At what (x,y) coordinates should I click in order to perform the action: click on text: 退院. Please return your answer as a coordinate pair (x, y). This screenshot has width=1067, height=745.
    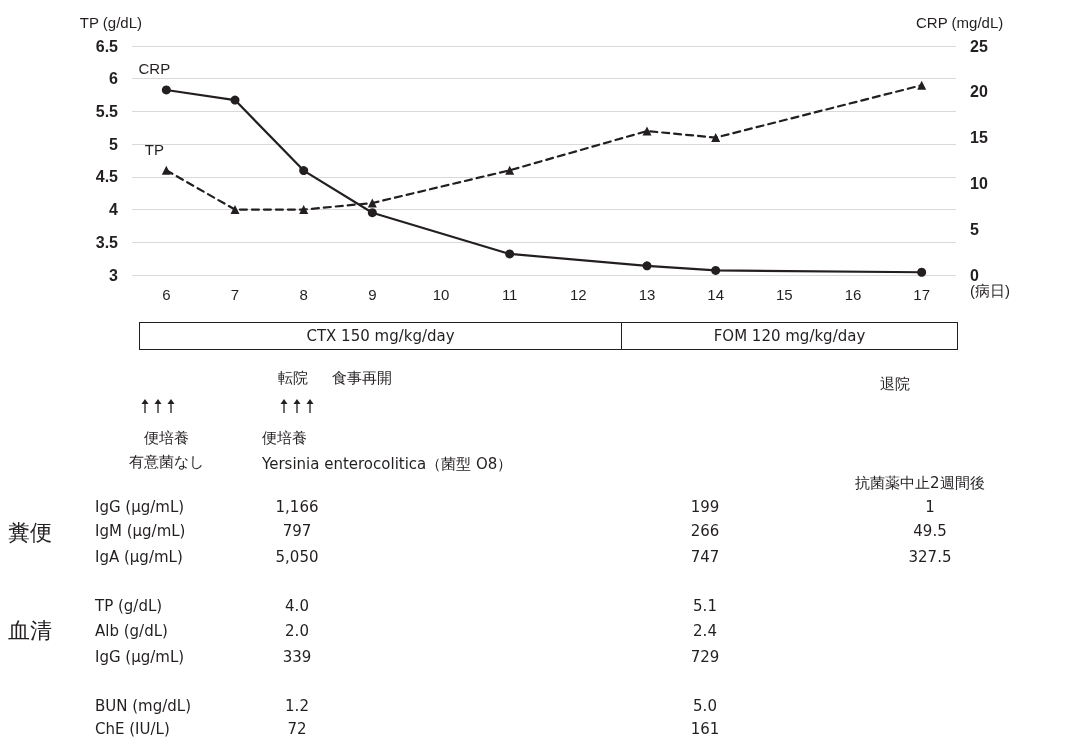
    Looking at the image, I should click on (895, 384).